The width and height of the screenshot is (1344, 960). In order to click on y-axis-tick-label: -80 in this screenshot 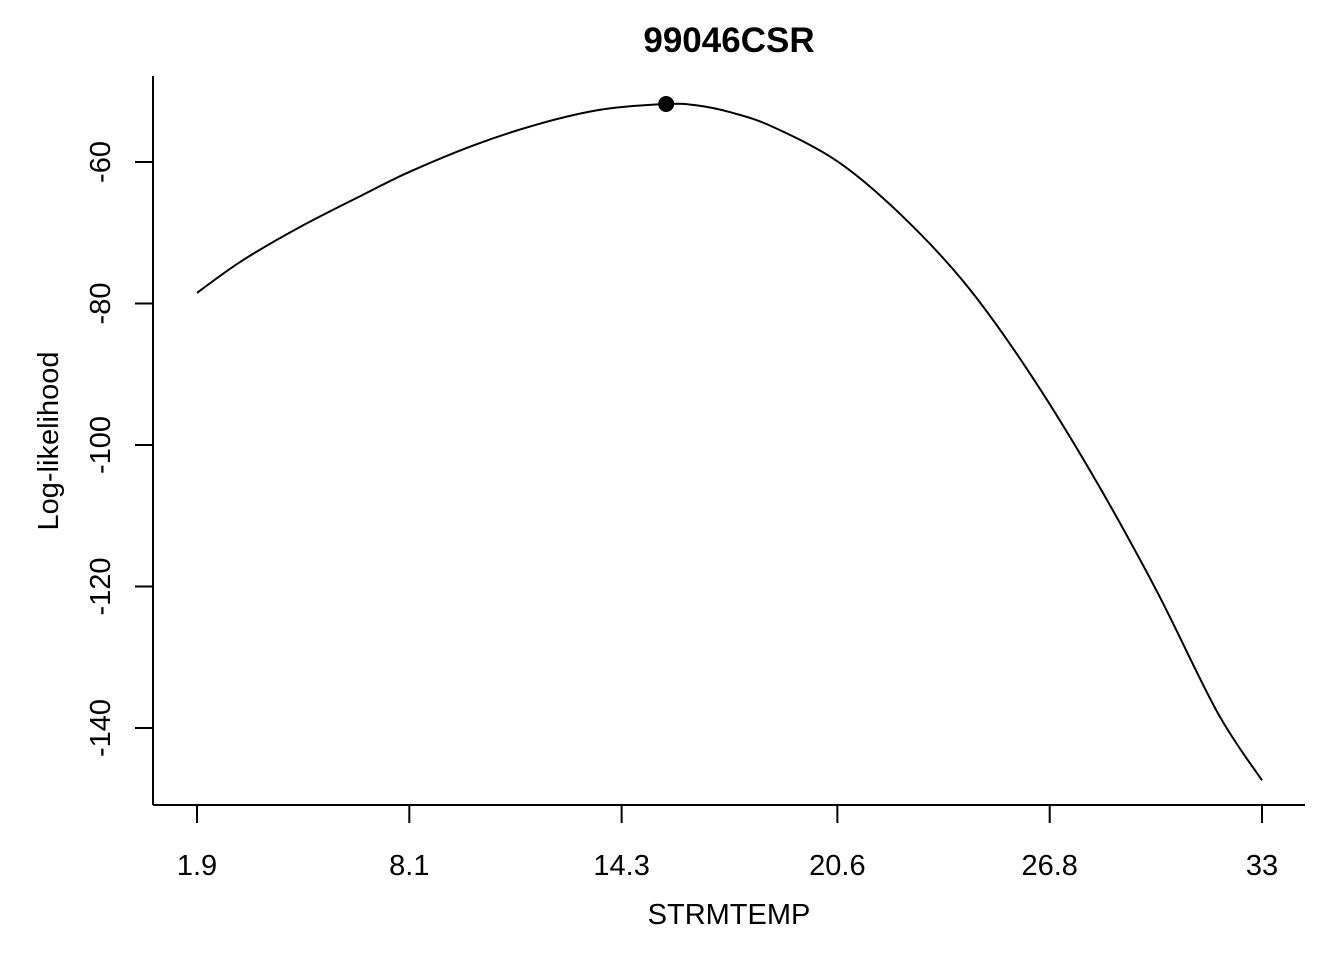, I will do `click(101, 304)`.